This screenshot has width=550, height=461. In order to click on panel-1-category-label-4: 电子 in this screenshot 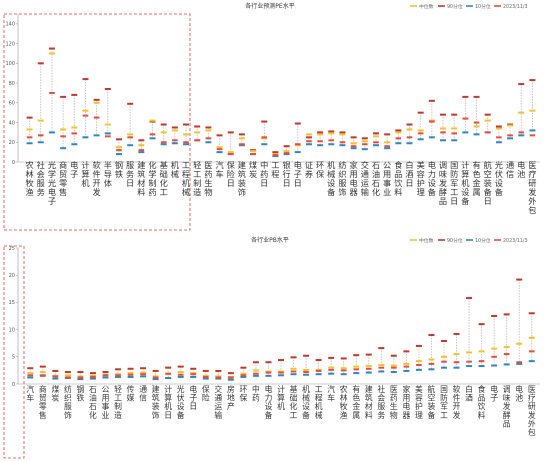, I will do `click(74, 169)`.